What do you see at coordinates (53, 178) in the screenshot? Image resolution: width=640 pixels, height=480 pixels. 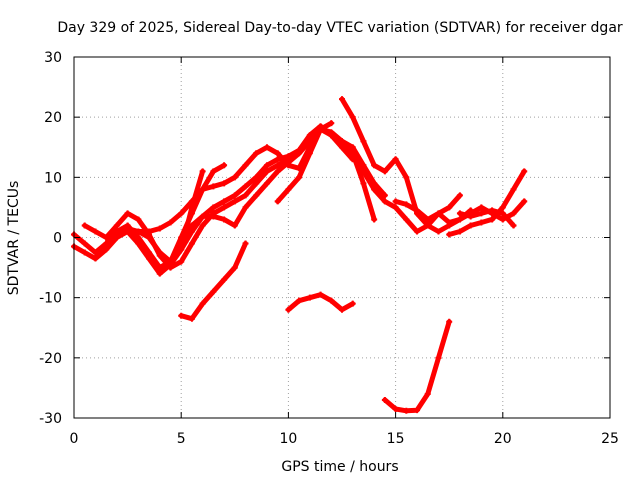 I see `y-tick-label: 10` at bounding box center [53, 178].